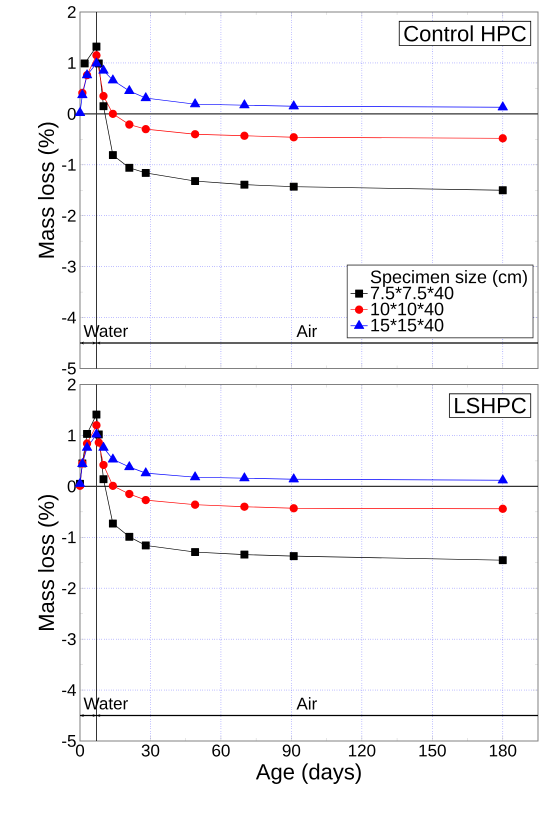  Describe the element at coordinates (432, 750) in the screenshot. I see `x-tick-label: 150` at that location.